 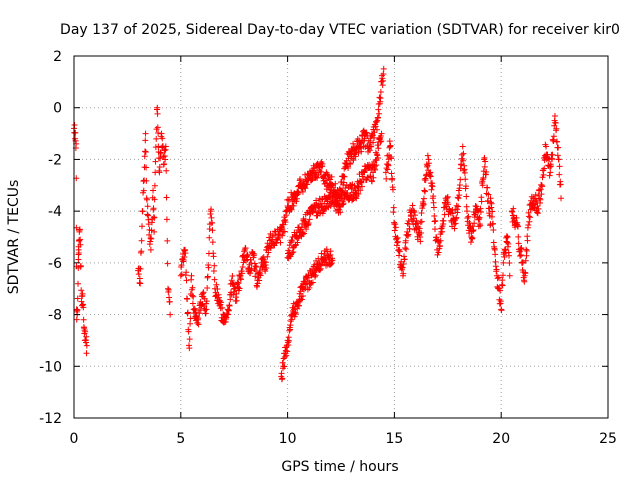 What do you see at coordinates (14, 237) in the screenshot?
I see `y-axis-title: SDTVAR / TECUs` at bounding box center [14, 237].